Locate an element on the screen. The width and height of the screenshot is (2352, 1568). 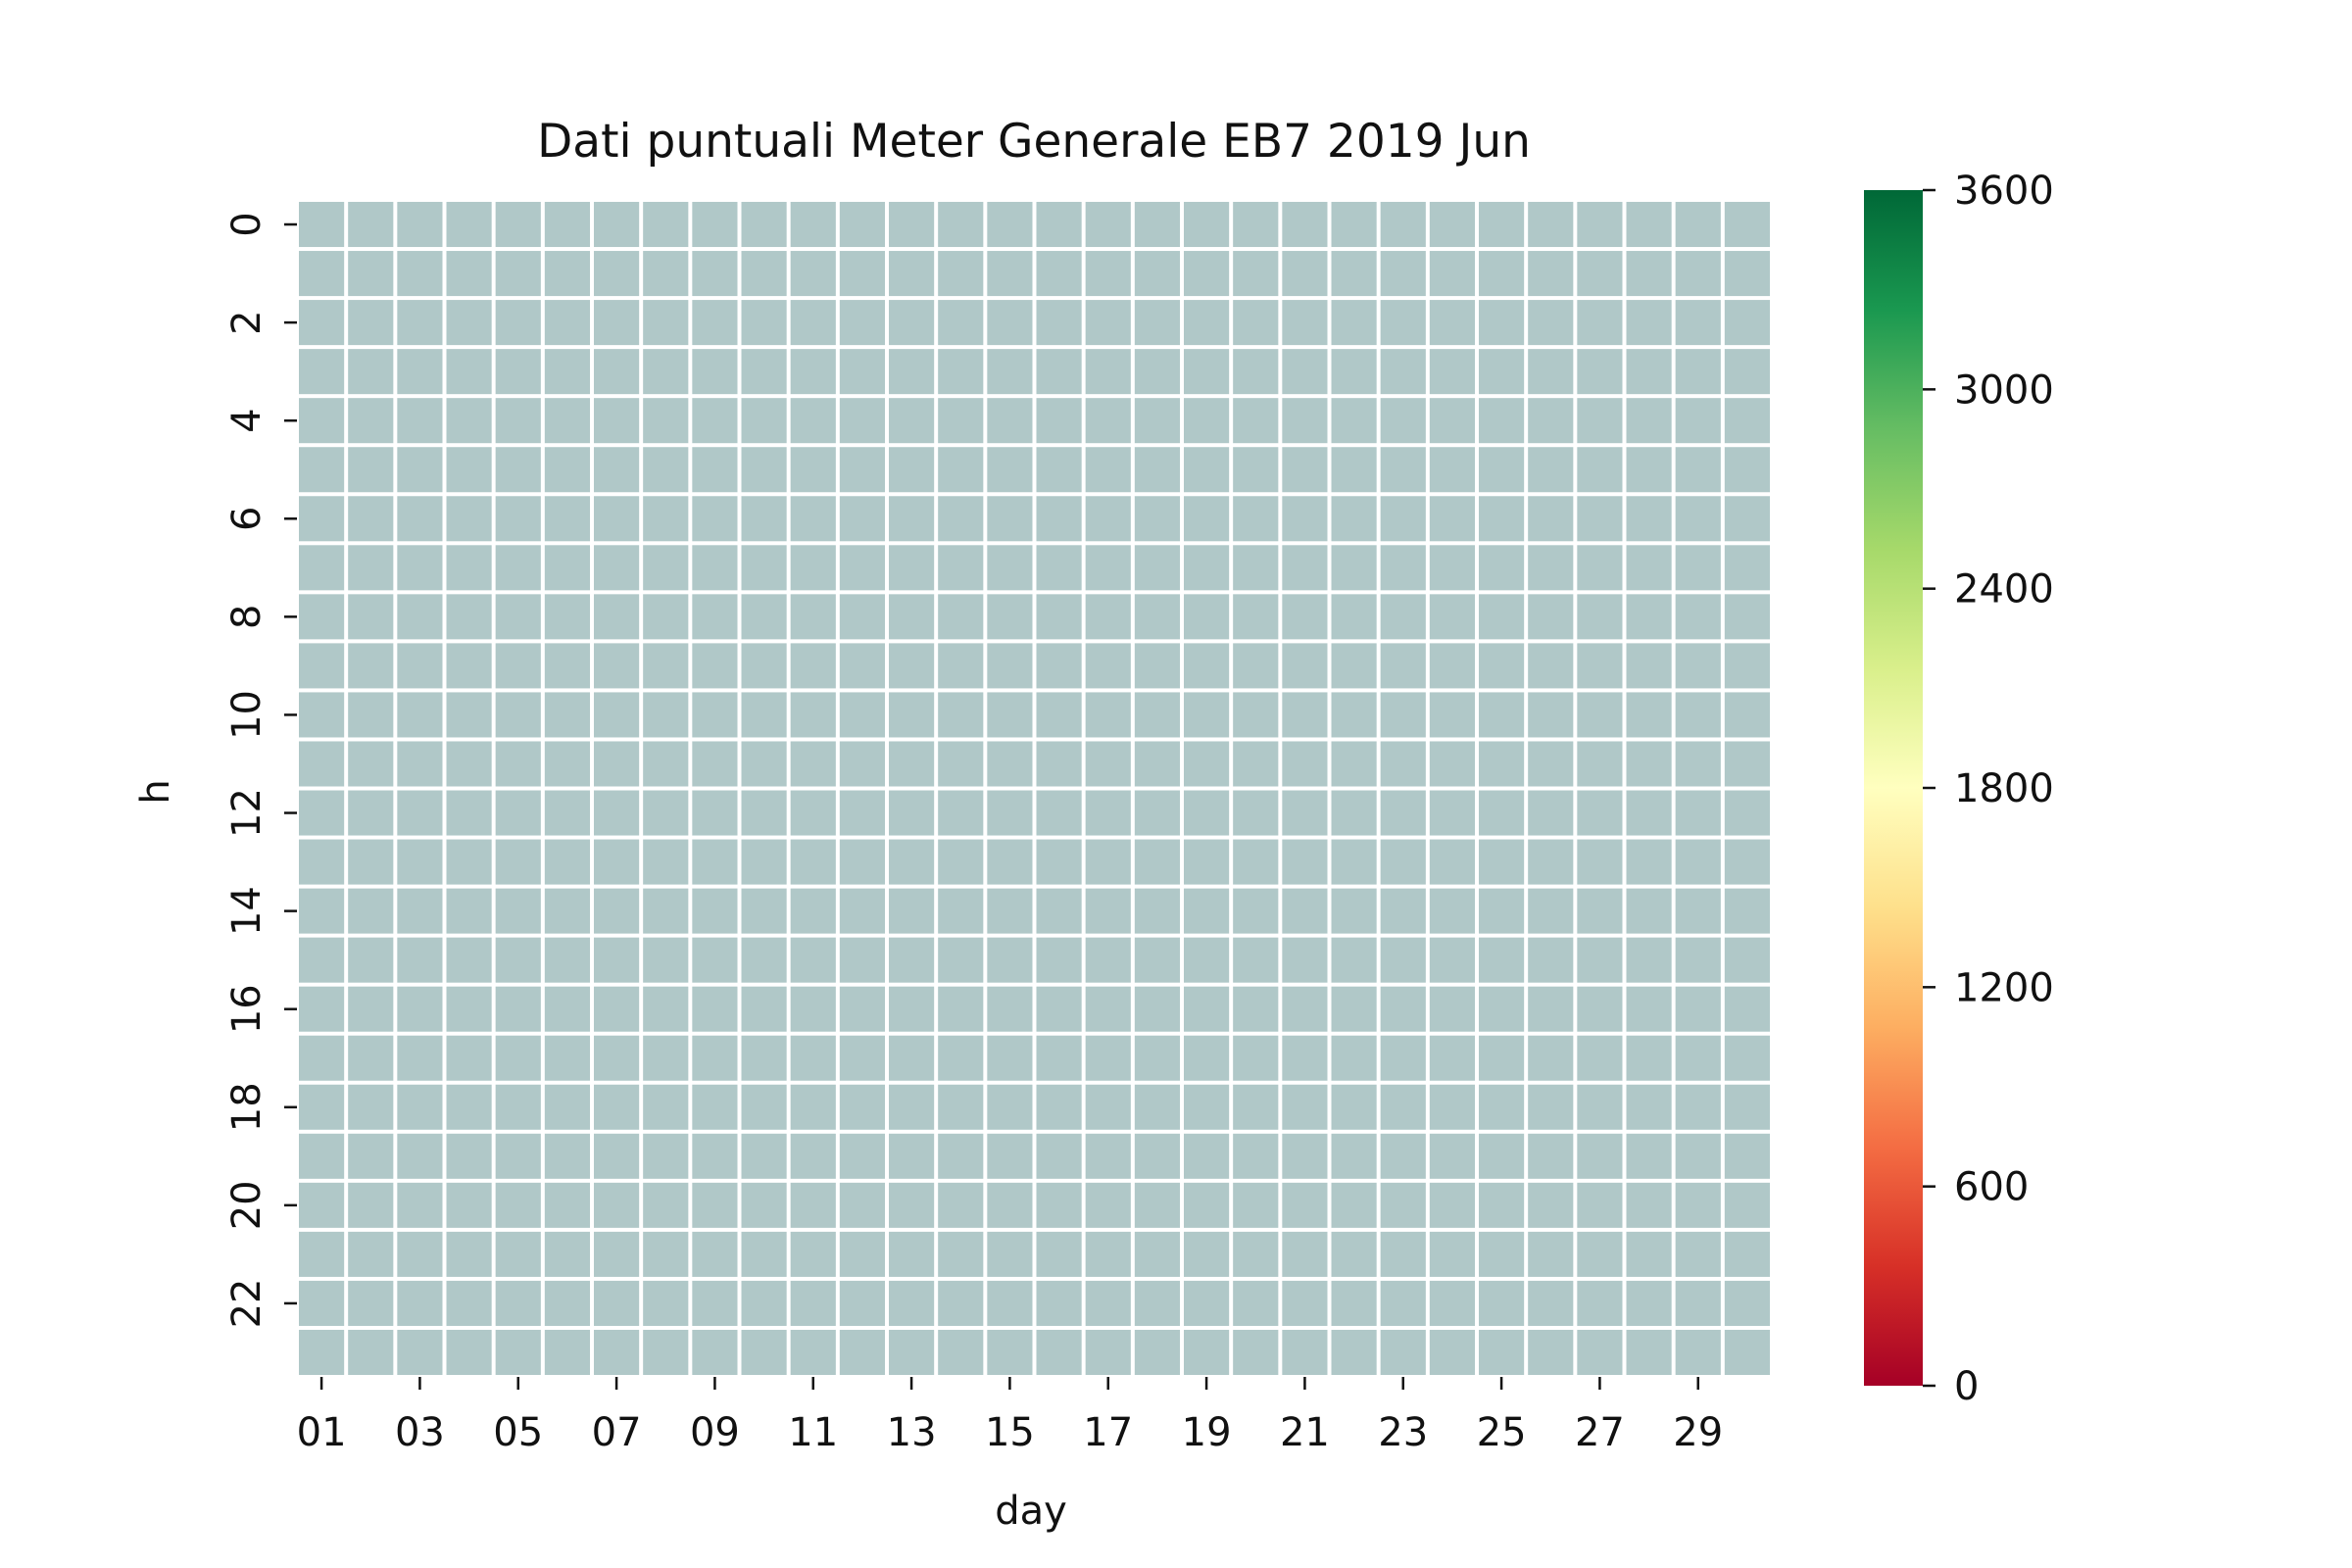
x-tick-label: 09 is located at coordinates (715, 1432).